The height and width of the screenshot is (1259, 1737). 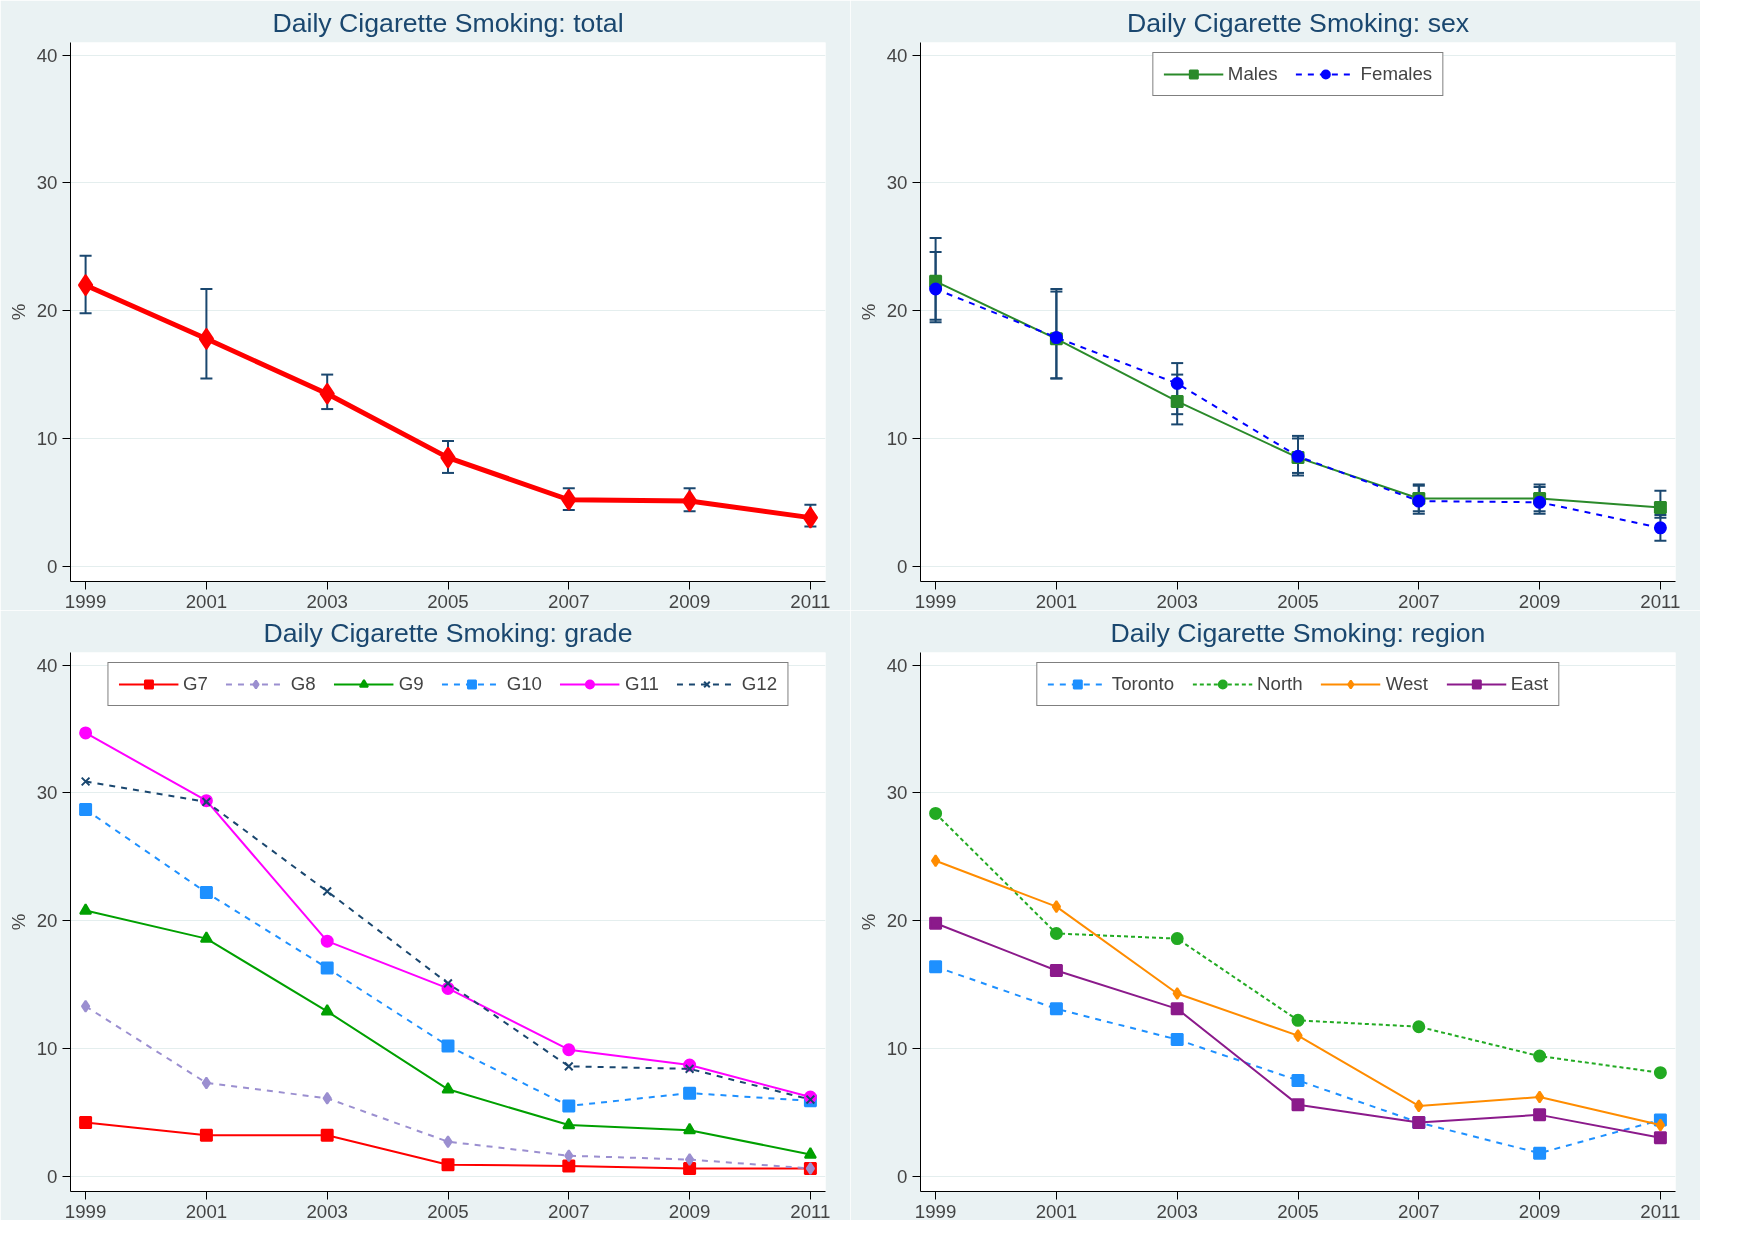 I want to click on legend-label: West, so click(x=1406, y=684).